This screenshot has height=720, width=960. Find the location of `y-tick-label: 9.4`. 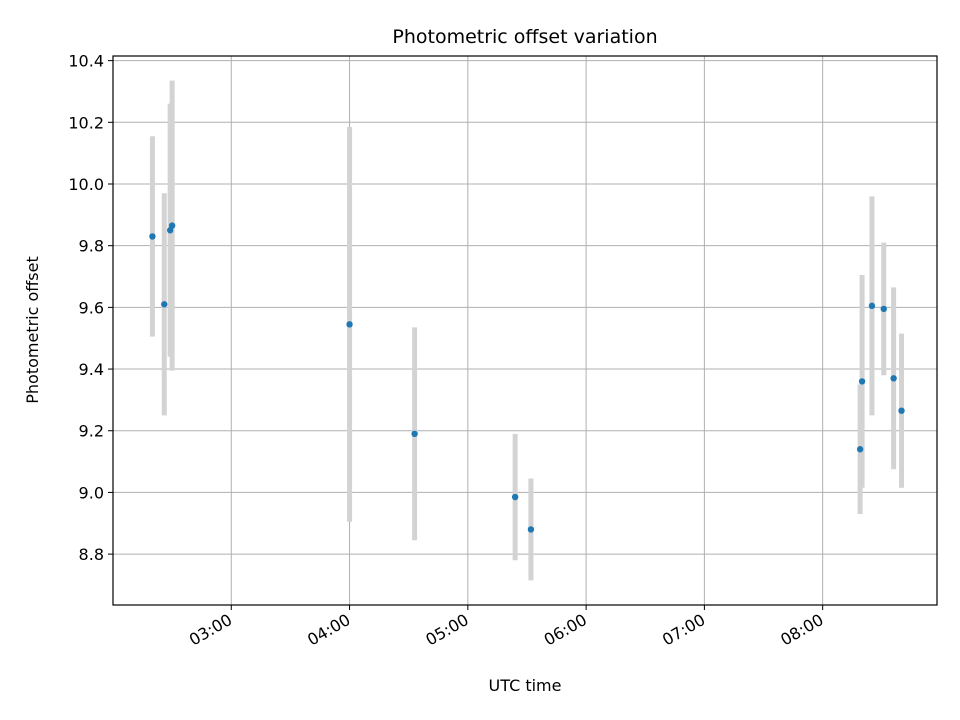

y-tick-label: 9.4 is located at coordinates (91, 369).